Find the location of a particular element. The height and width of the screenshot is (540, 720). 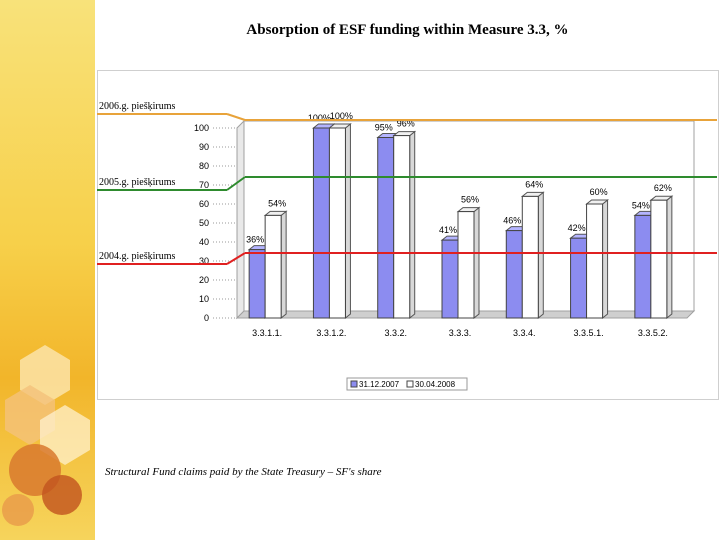

data-label: 46% is located at coordinates (512, 221).